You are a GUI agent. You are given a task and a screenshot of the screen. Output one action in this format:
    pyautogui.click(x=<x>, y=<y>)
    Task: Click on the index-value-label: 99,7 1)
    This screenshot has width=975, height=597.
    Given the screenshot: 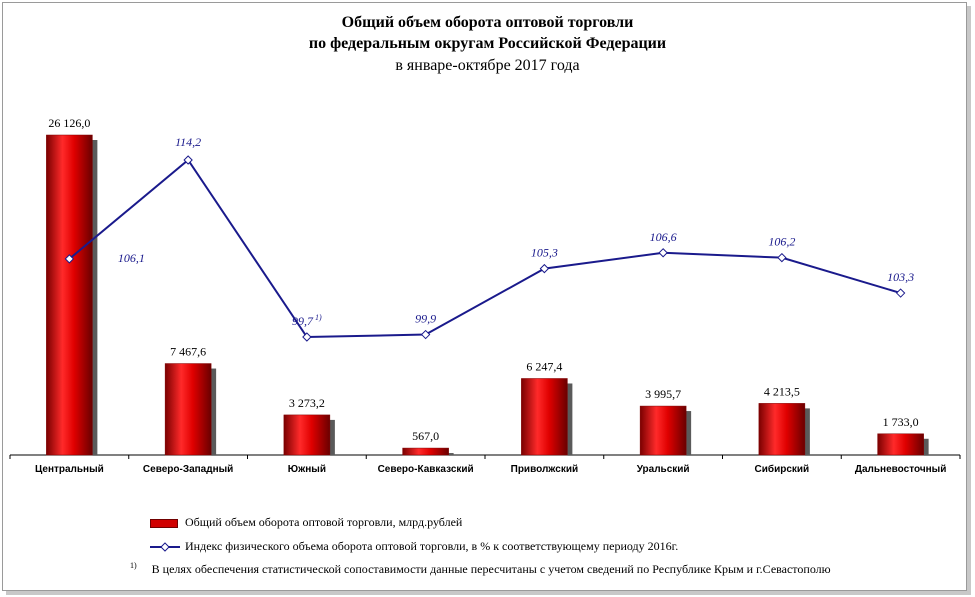 What is the action you would take?
    pyautogui.click(x=307, y=320)
    